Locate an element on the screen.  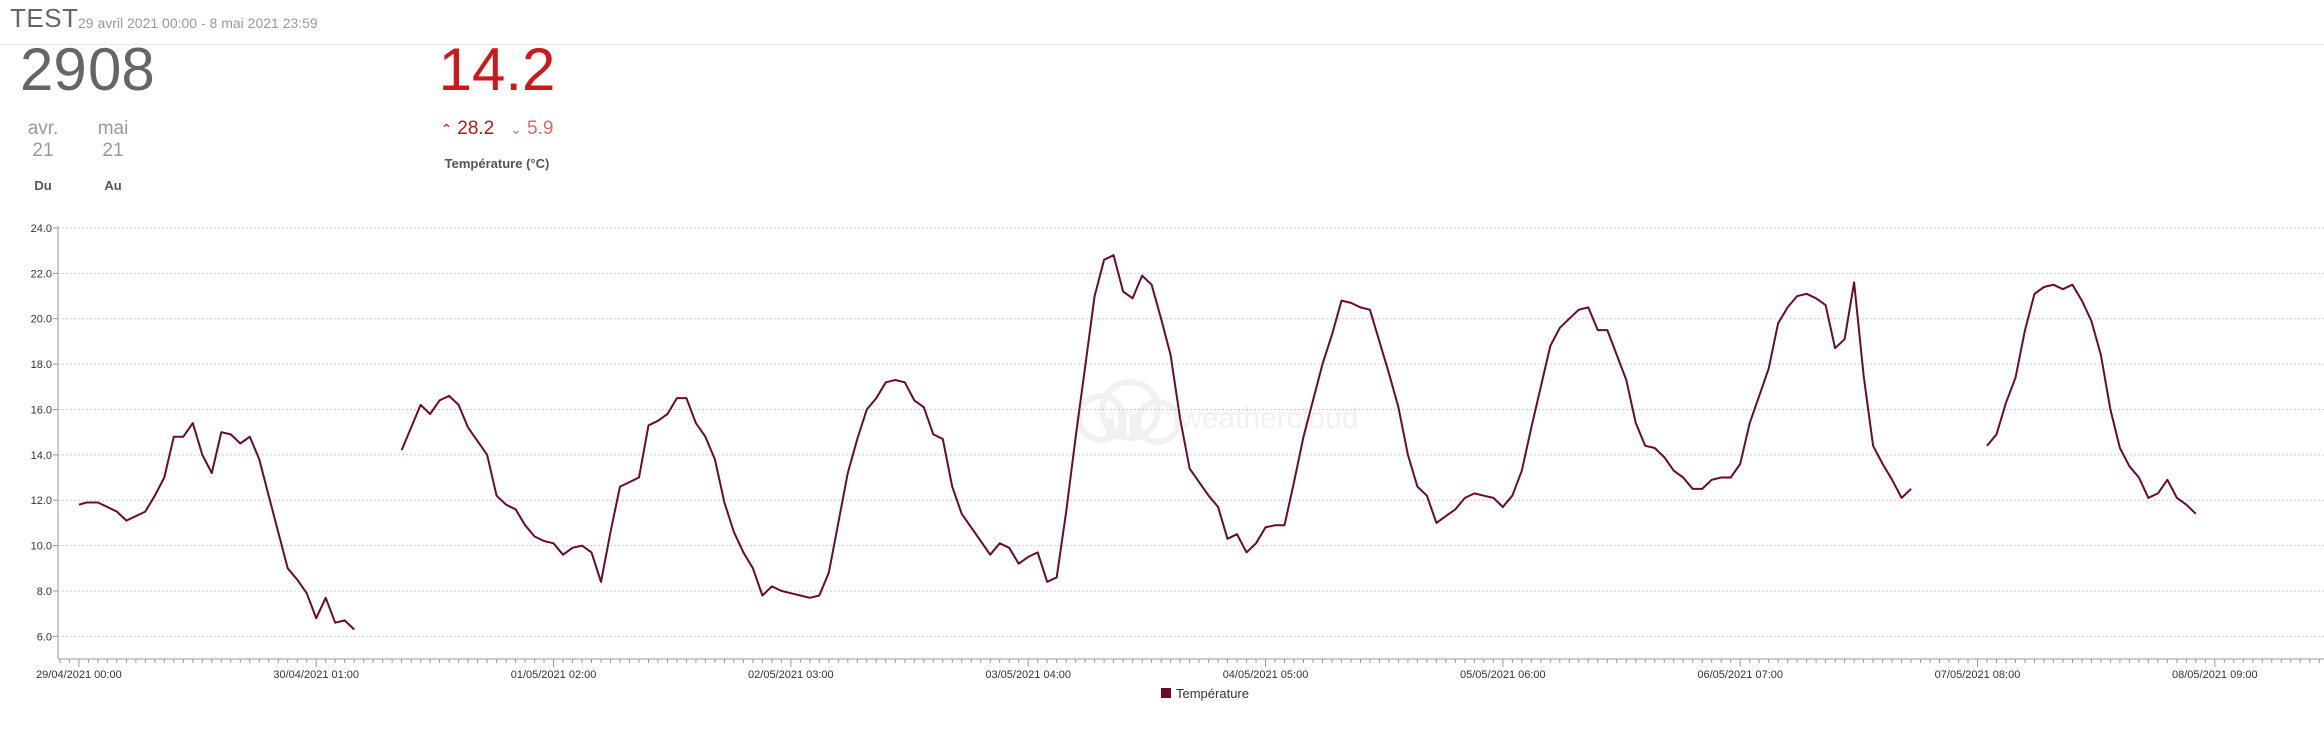
x-tick-label: 03/05/2021 04:00 is located at coordinates (1028, 675).